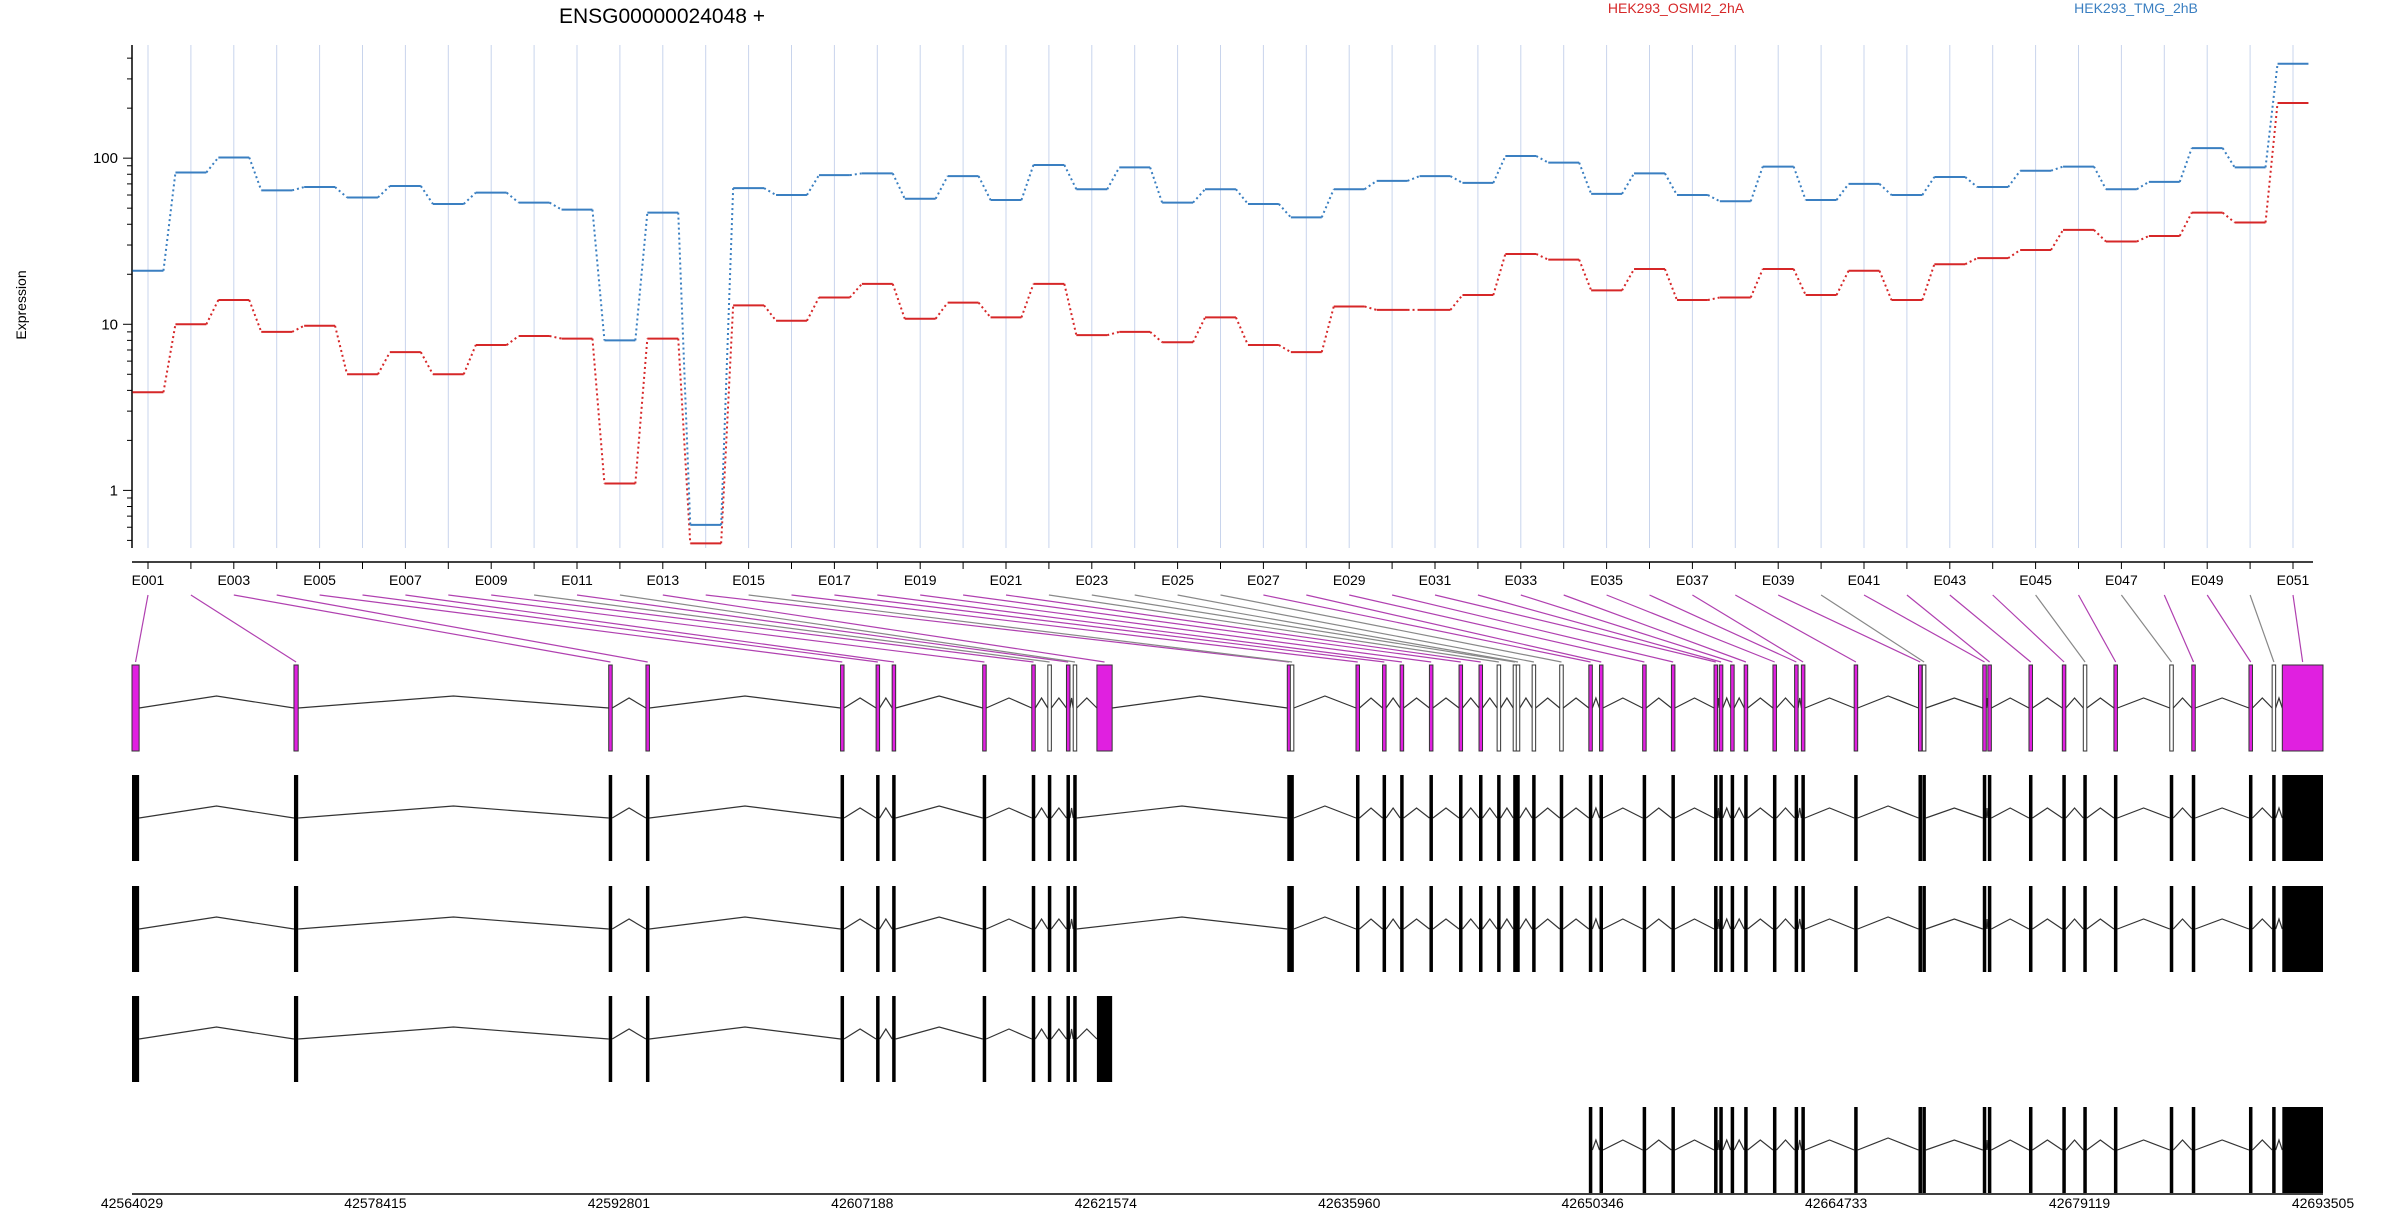 The image size is (2400, 1210). Describe the element at coordinates (2079, 1202) in the screenshot. I see `genome-tick-label: 42679119` at that location.